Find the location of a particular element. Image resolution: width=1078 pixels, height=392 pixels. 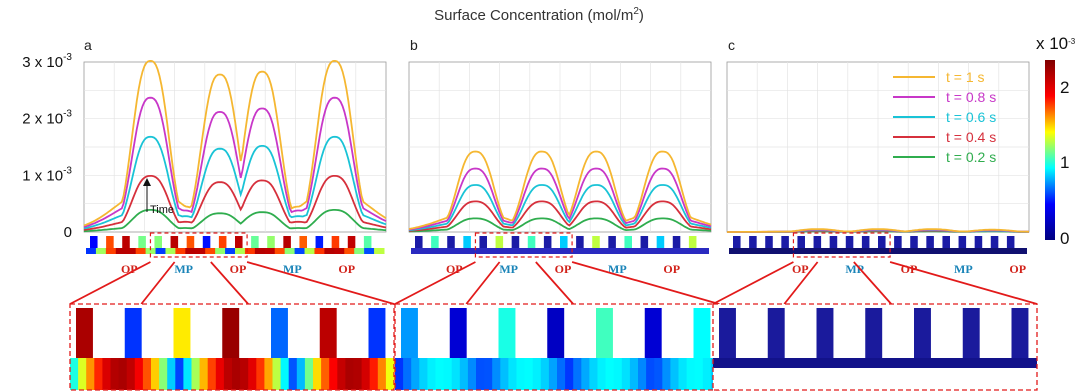

panel-b is located at coordinates (560, 159).